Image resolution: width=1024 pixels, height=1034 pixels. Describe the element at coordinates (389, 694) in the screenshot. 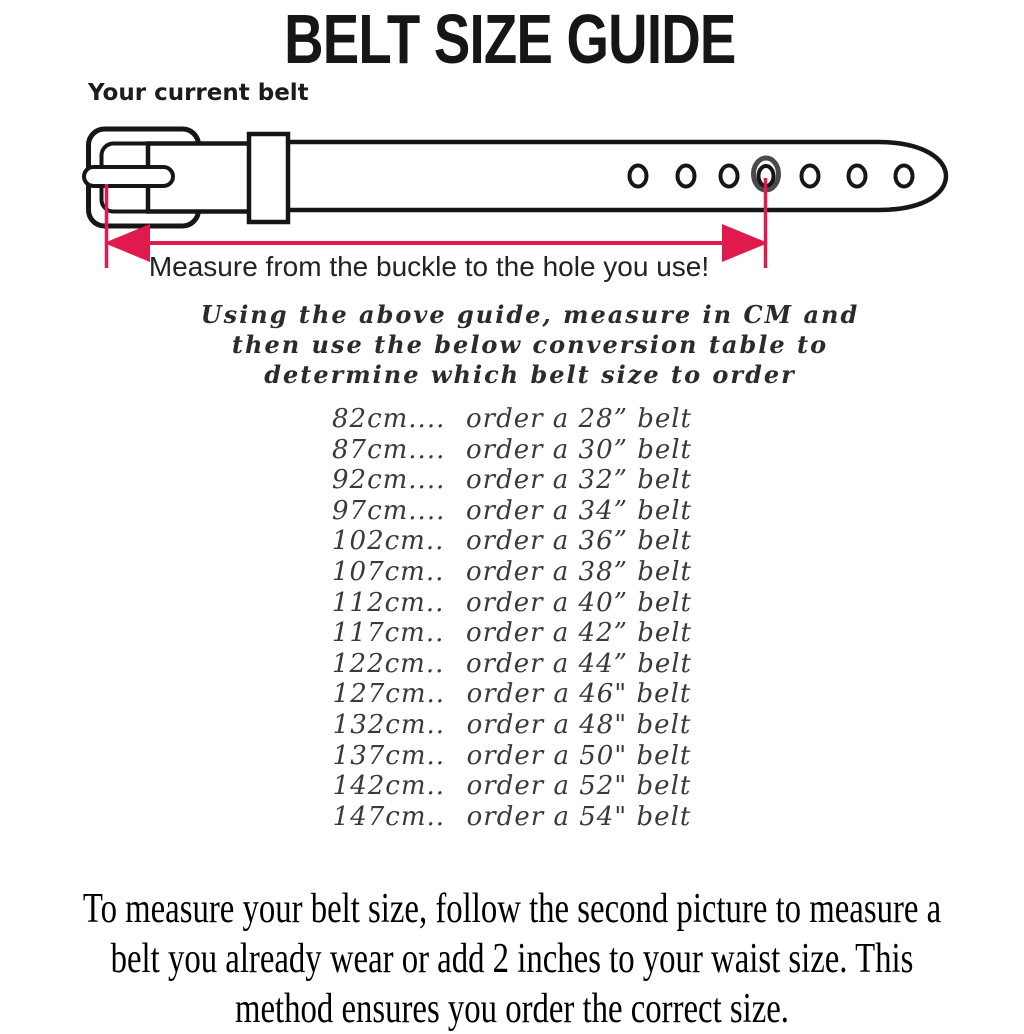

I see `cm-value: 127cm..` at that location.